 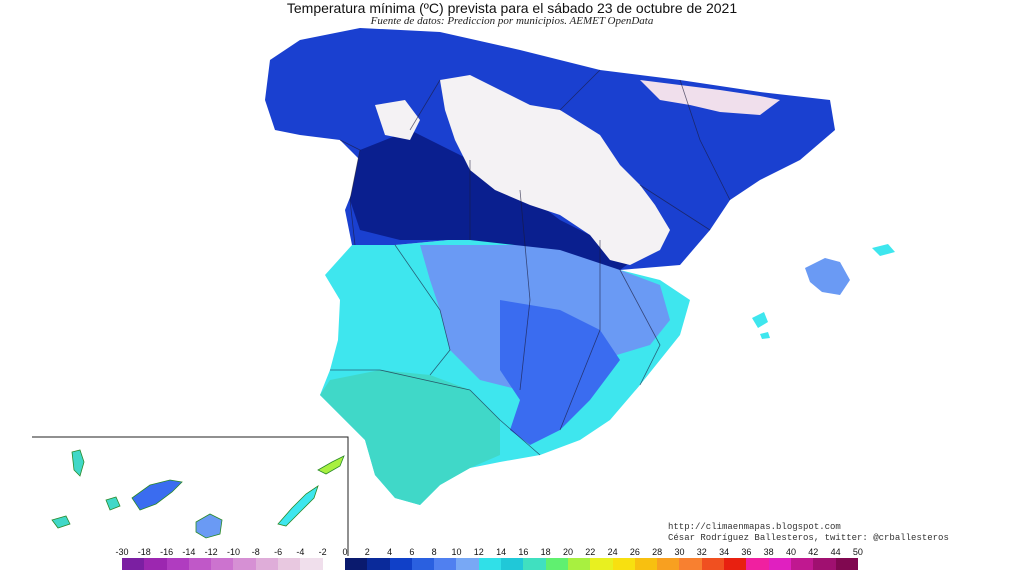 I want to click on legend-tick-label: -6, so click(x=278, y=552).